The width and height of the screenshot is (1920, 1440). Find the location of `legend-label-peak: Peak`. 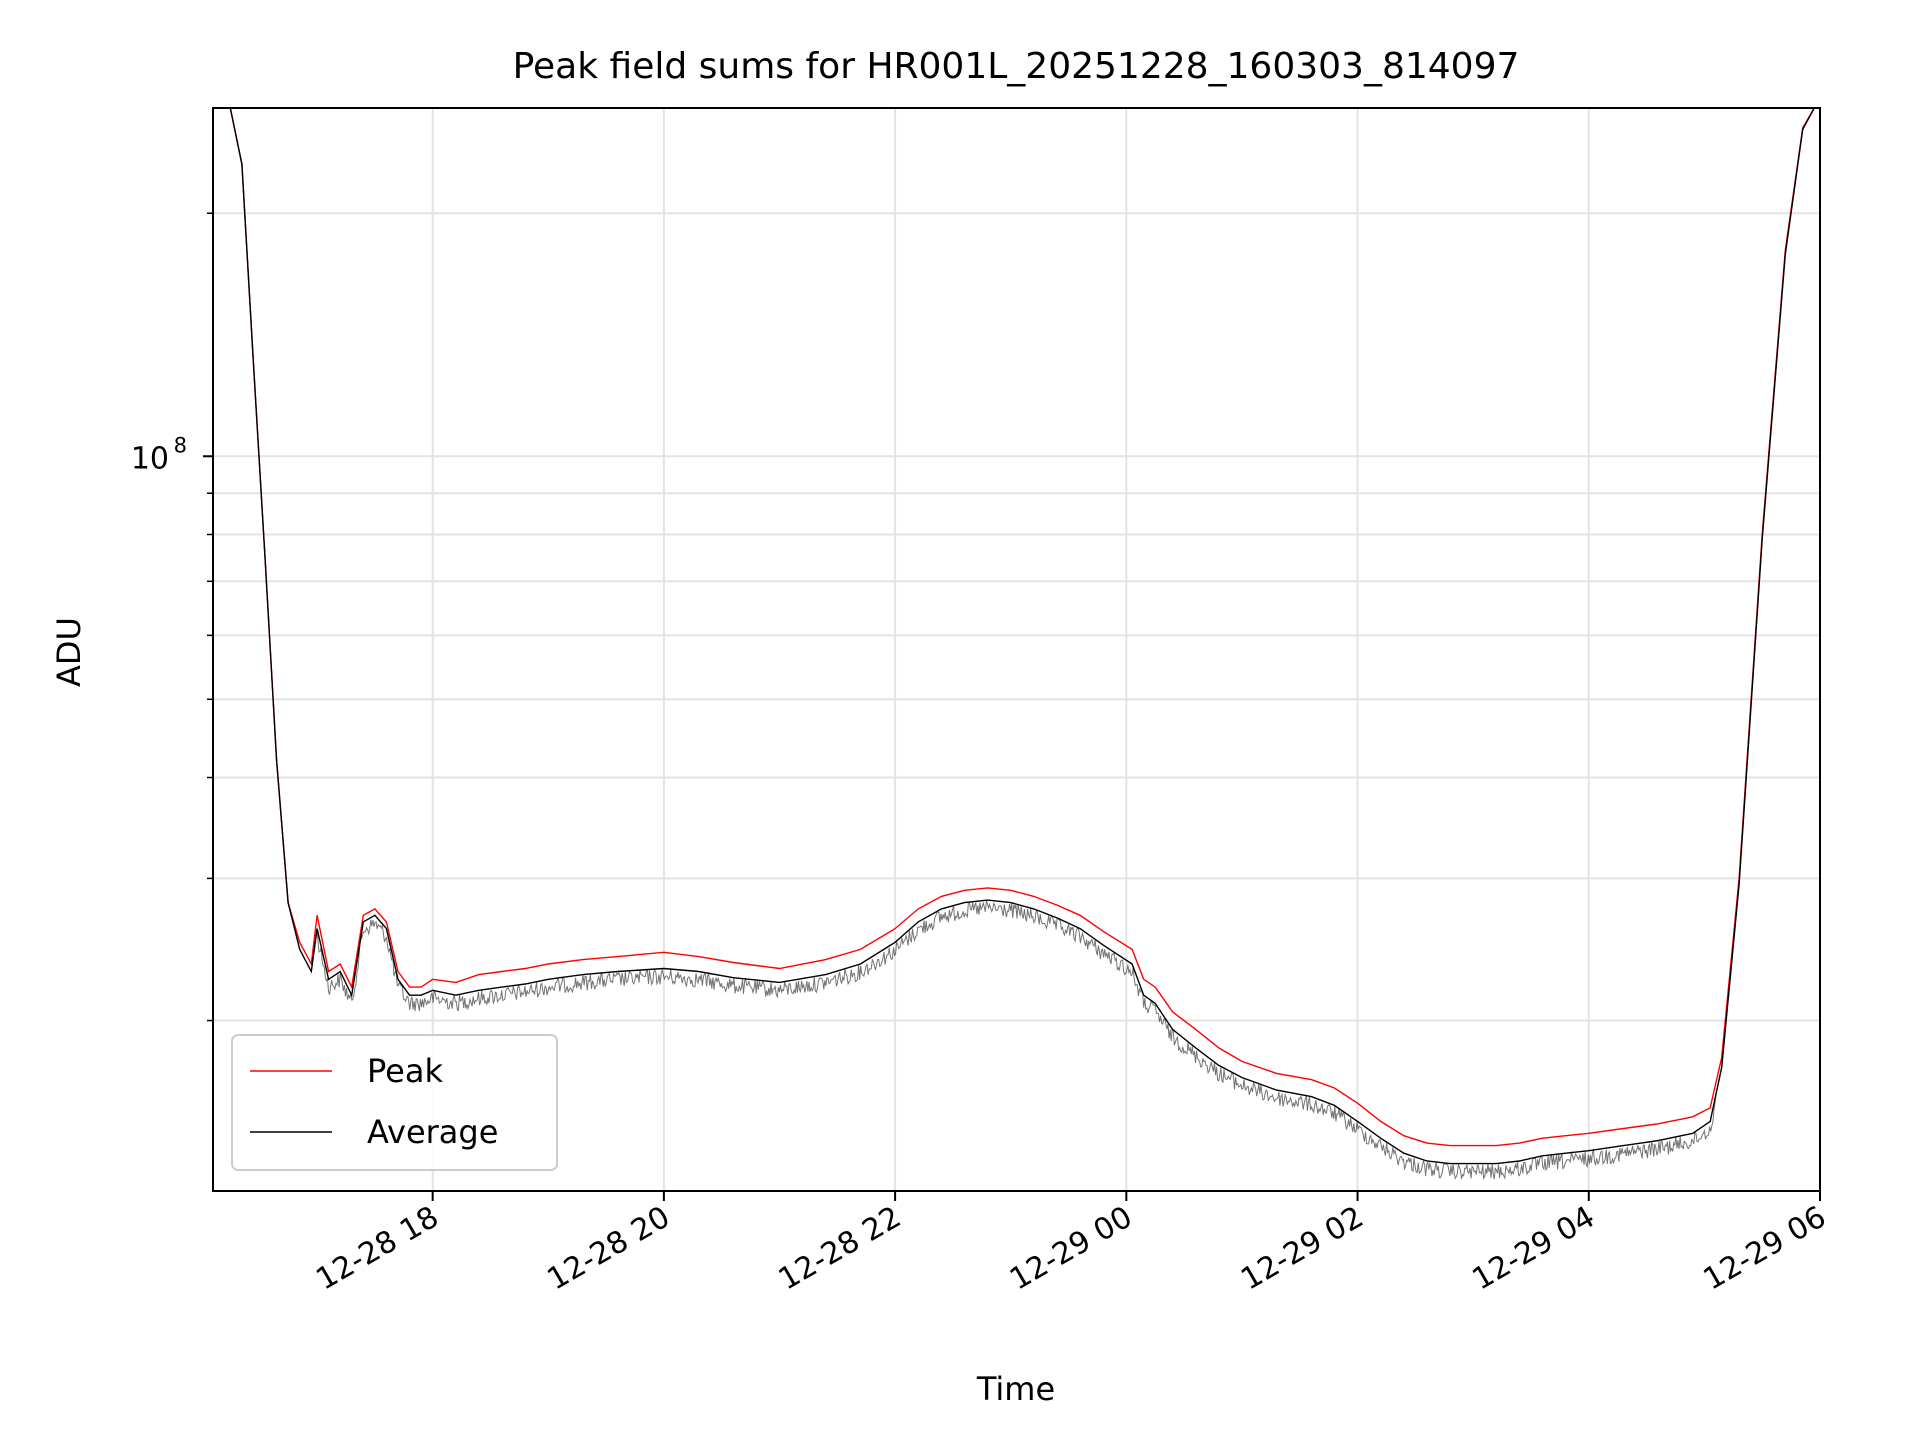

legend-label-peak: Peak is located at coordinates (405, 1071).